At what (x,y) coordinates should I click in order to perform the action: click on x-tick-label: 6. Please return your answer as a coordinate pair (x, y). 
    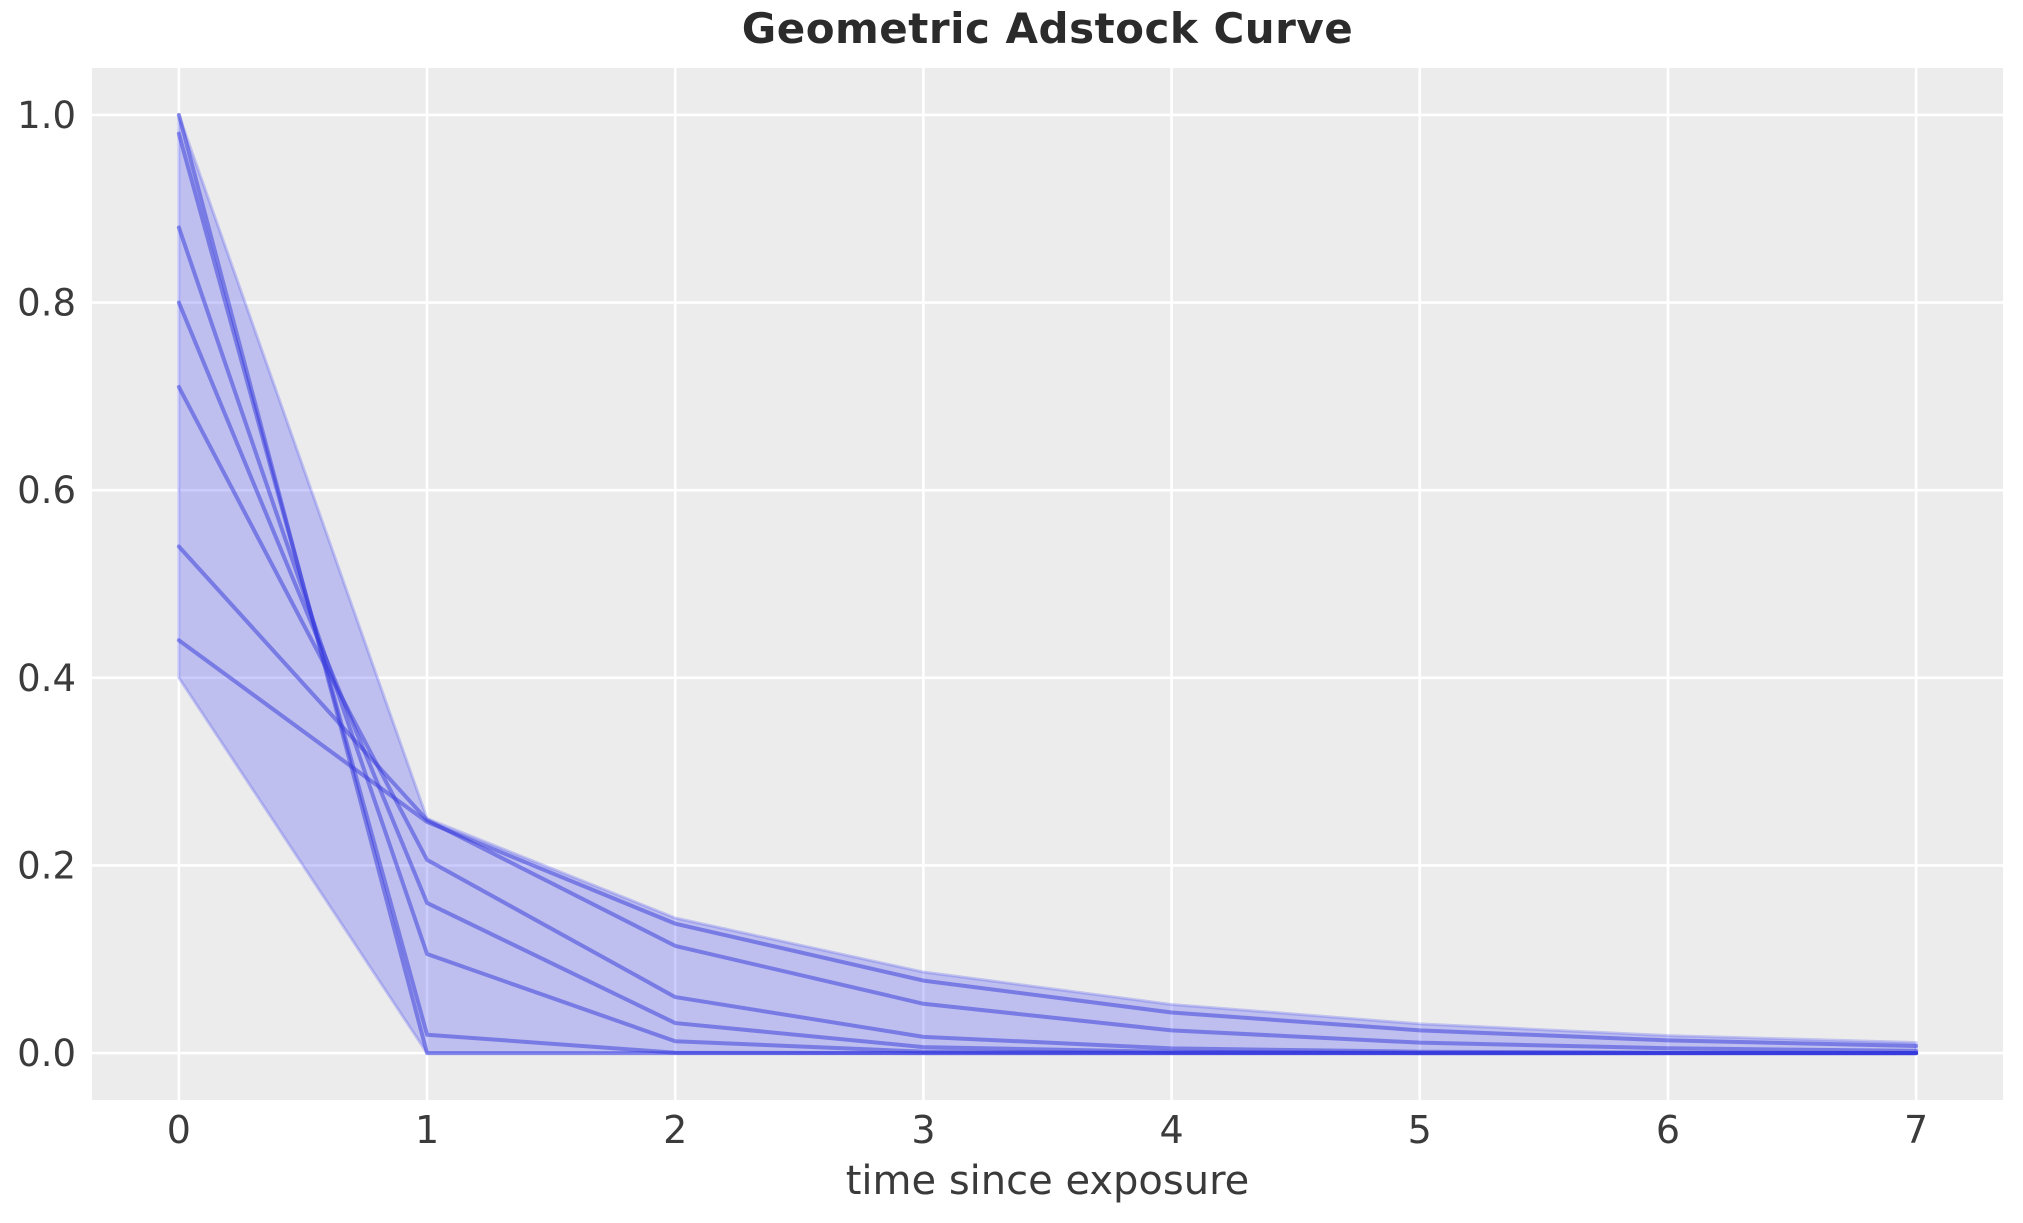
    Looking at the image, I should click on (1668, 1130).